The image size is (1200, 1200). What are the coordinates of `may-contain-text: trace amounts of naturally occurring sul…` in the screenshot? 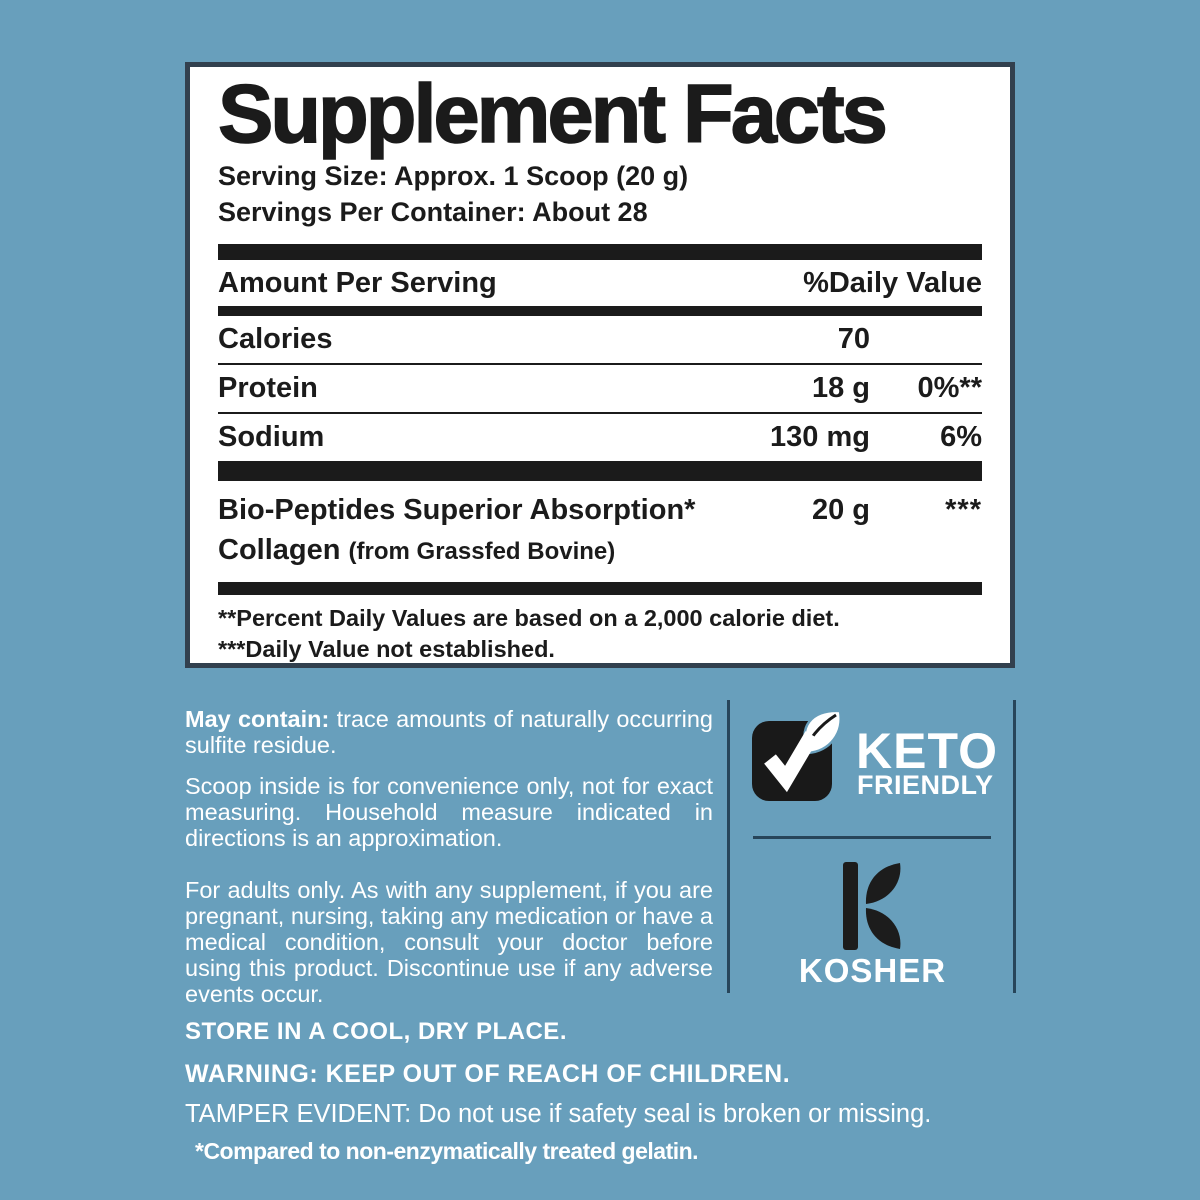 It's located at (449, 732).